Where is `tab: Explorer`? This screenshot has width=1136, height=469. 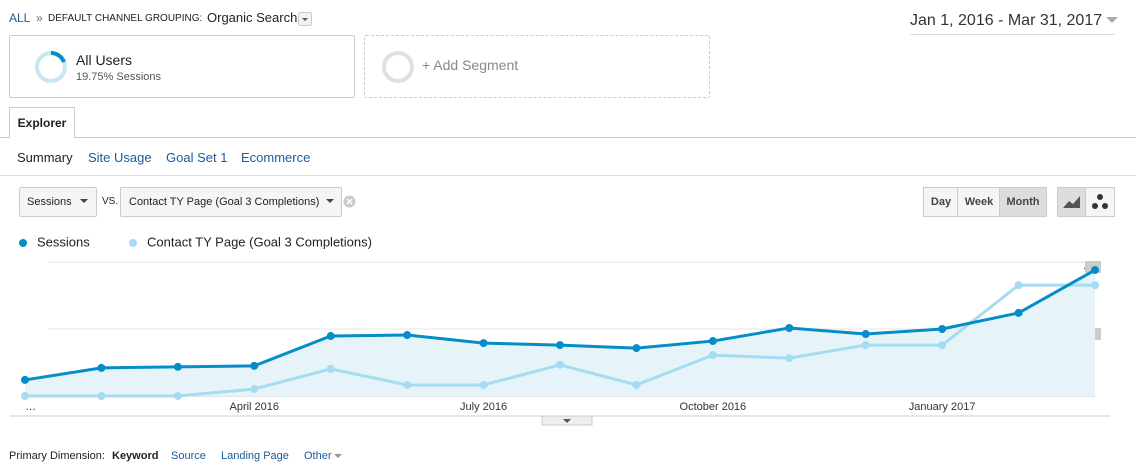 tab: Explorer is located at coordinates (42, 123).